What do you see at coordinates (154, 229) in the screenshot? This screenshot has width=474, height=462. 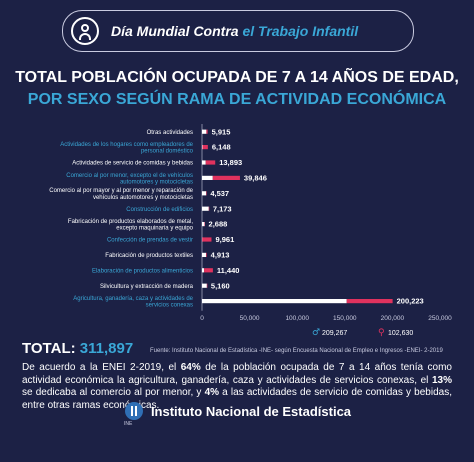 I see `category-label-line: excepto maquinaria y equipo` at bounding box center [154, 229].